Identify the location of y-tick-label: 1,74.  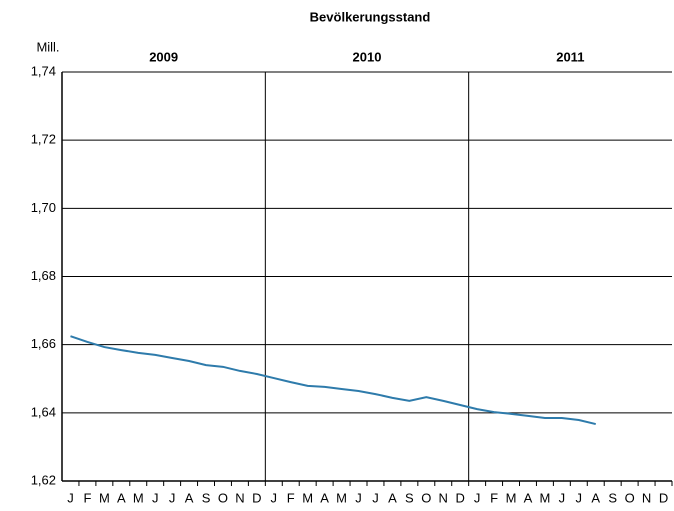
(43, 70).